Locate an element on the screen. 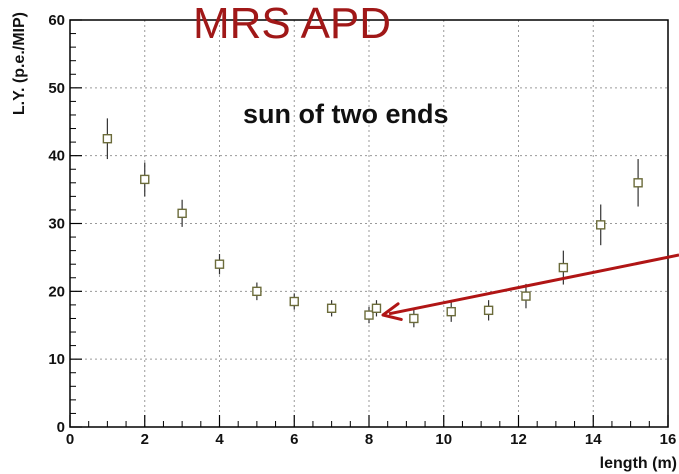 Image resolution: width=679 pixels, height=474 pixels. y-tick-label: 10 is located at coordinates (56, 359).